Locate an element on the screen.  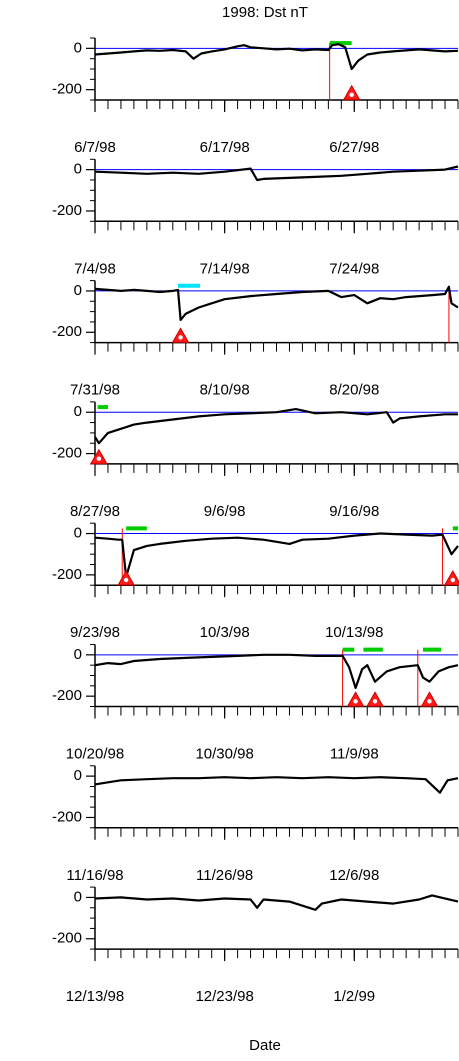
x-tick-label: 11/16/98 is located at coordinates (94, 875).